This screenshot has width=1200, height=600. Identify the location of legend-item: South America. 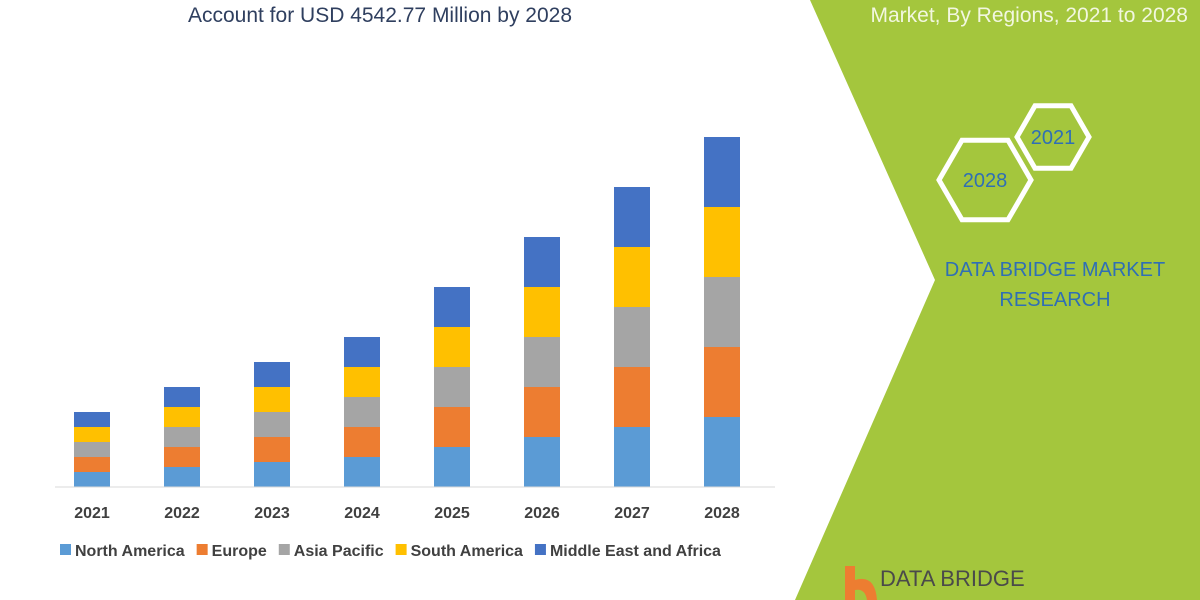
(467, 551).